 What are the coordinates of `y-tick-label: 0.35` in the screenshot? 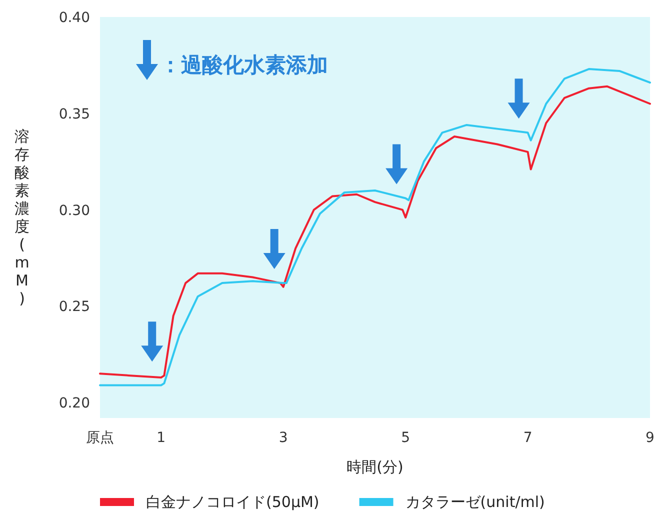 It's located at (74, 114).